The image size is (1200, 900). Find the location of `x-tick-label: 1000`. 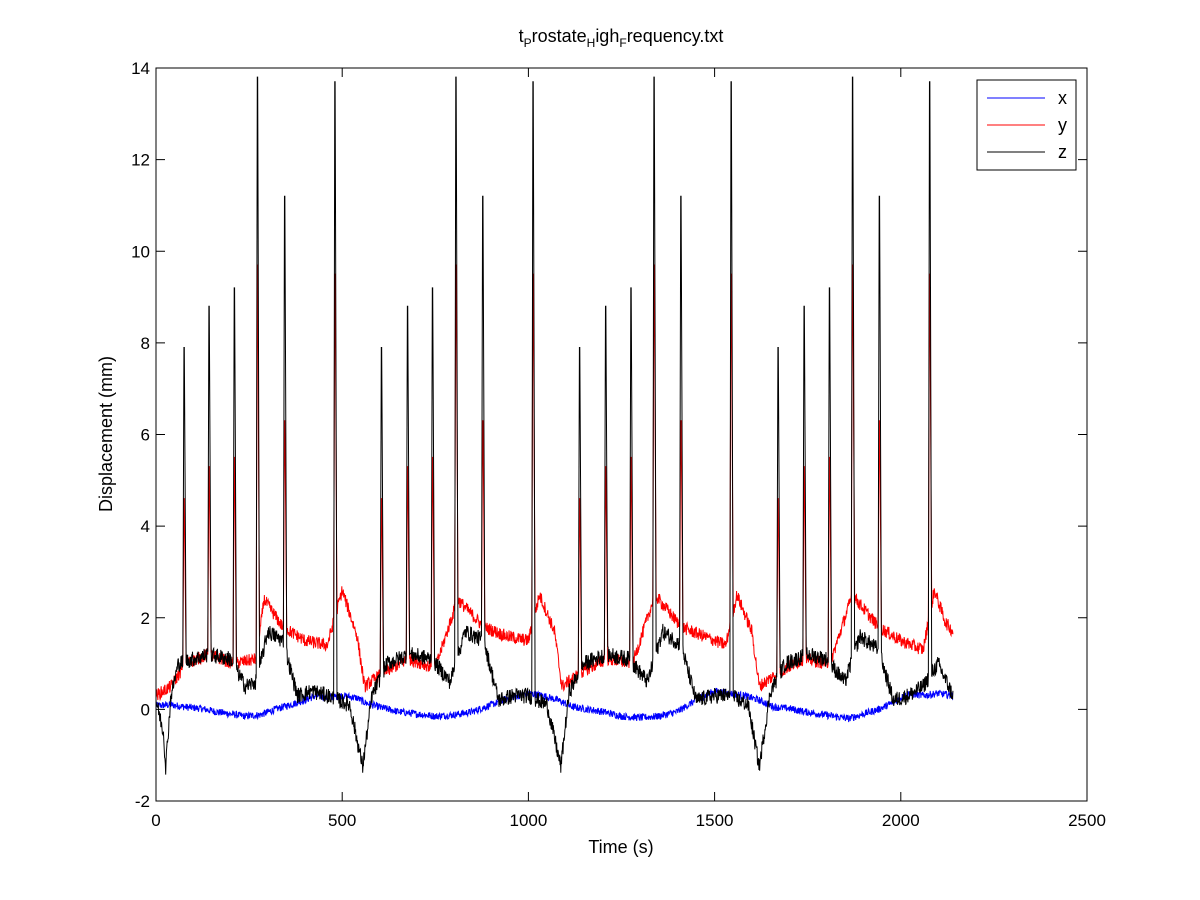

x-tick-label: 1000 is located at coordinates (528, 820).